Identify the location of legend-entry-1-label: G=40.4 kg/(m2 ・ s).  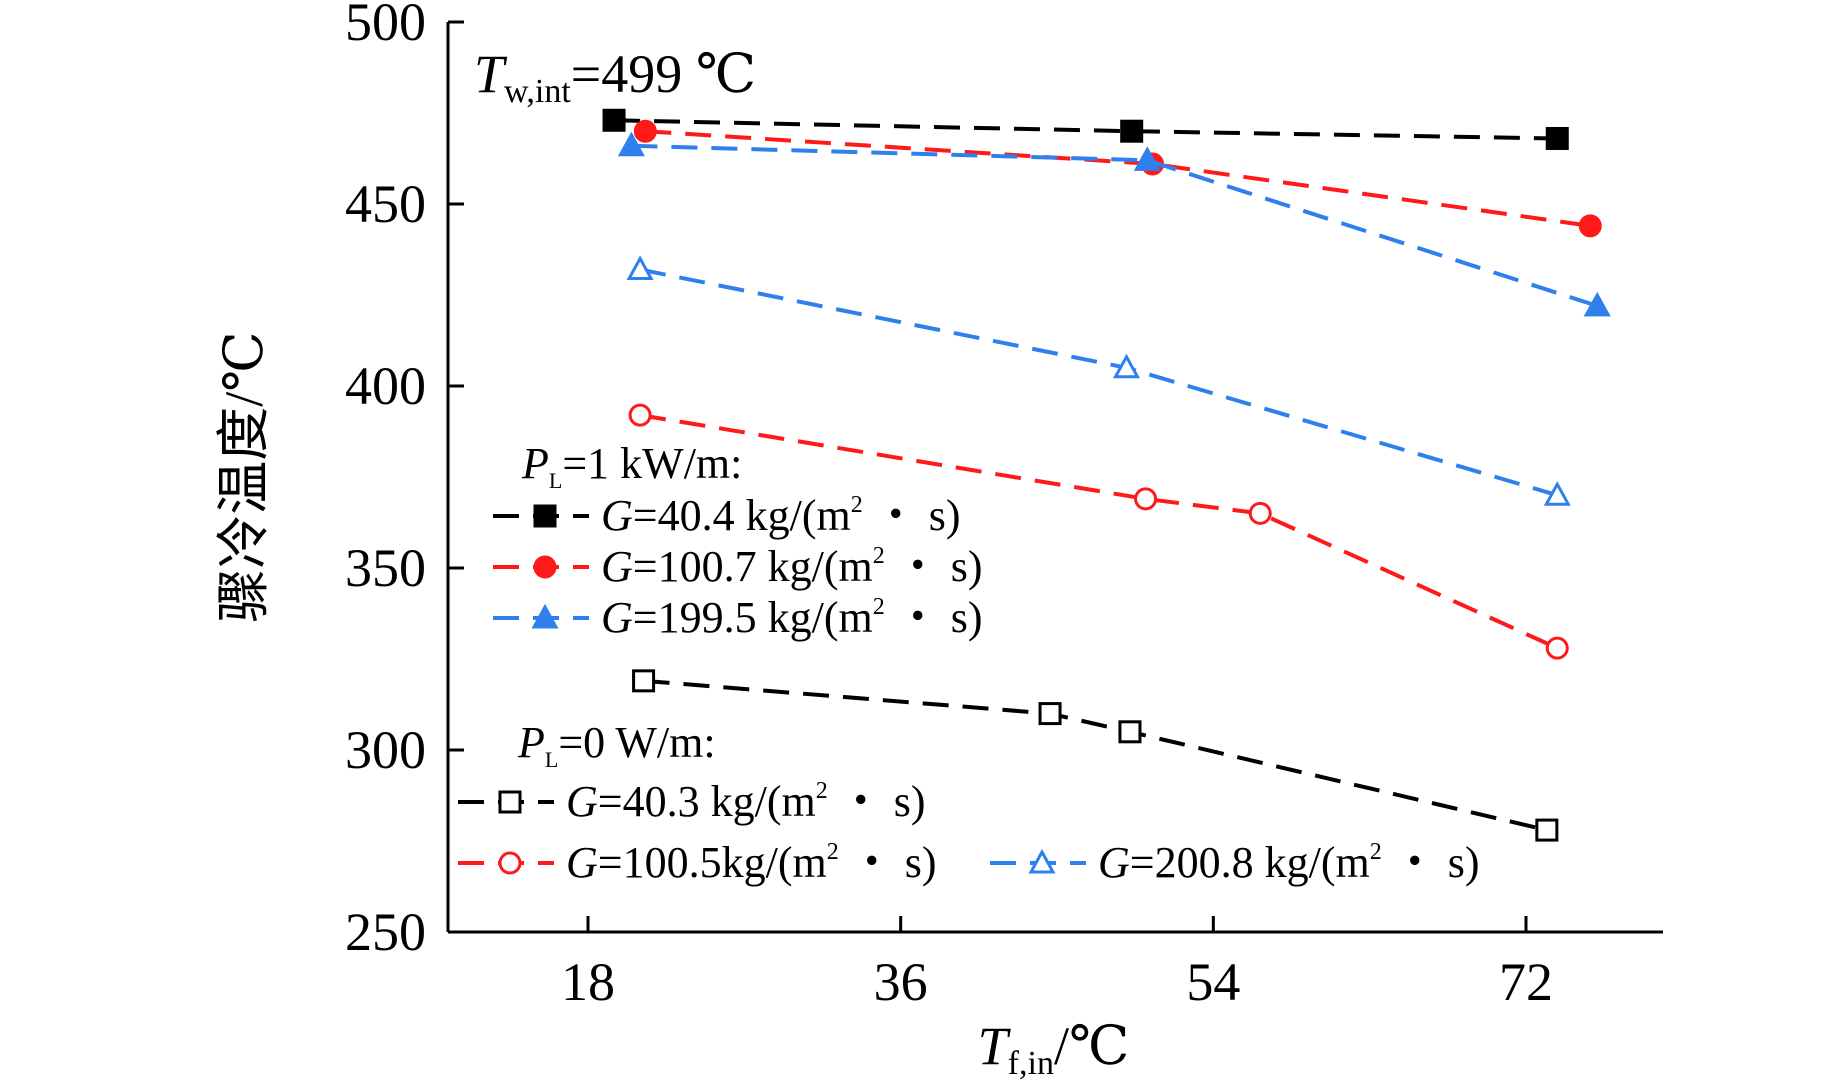
(780, 515).